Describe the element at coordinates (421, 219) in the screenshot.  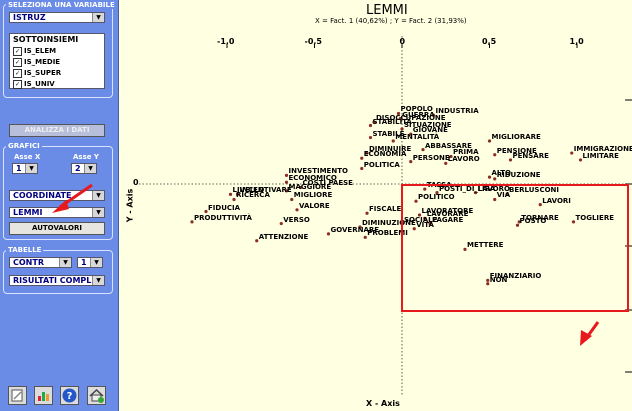
I see `point-label: SOCIALE` at that location.